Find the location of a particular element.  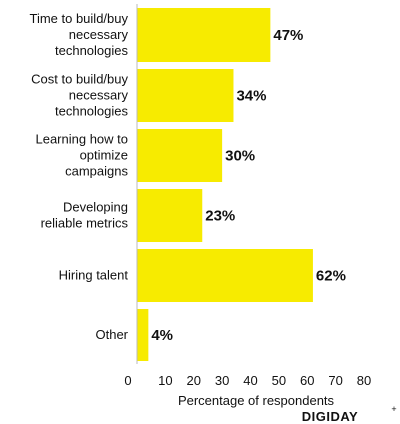

brand-mark: + is located at coordinates (393, 409).